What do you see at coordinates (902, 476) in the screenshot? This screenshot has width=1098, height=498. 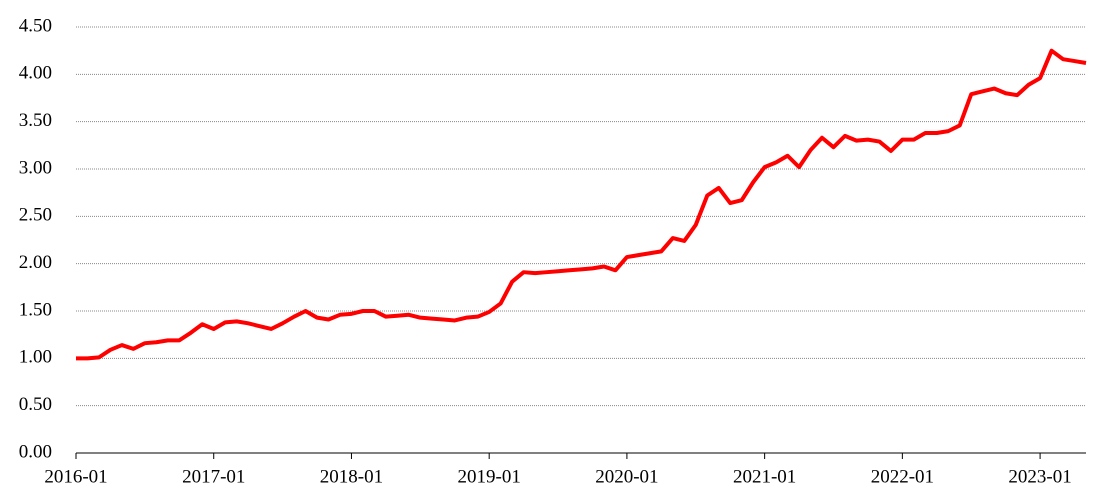 I see `x-tick-label: 2022-01` at bounding box center [902, 476].